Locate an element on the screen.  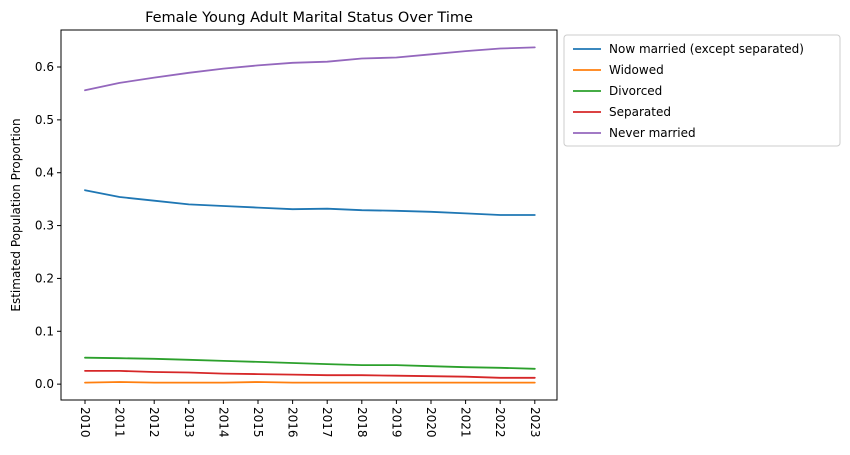
y-tick-label: 0.5 is located at coordinates (44, 120).